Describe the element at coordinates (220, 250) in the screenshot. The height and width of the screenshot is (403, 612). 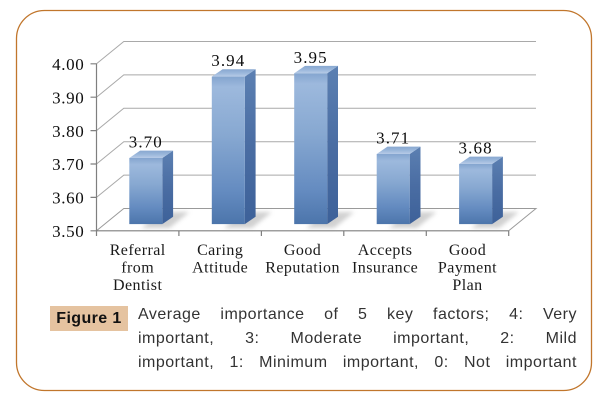
I see `svg-text: Caring` at that location.